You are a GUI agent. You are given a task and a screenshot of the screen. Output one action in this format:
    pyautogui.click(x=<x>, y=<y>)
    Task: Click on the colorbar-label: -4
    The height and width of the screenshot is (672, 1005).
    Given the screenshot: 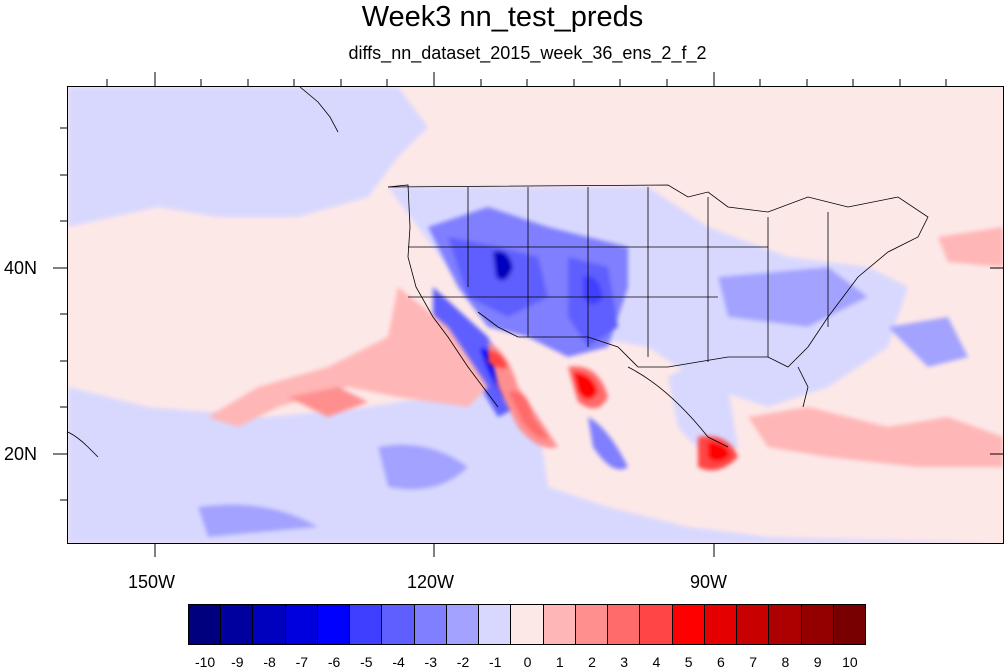 What is the action you would take?
    pyautogui.click(x=398, y=662)
    